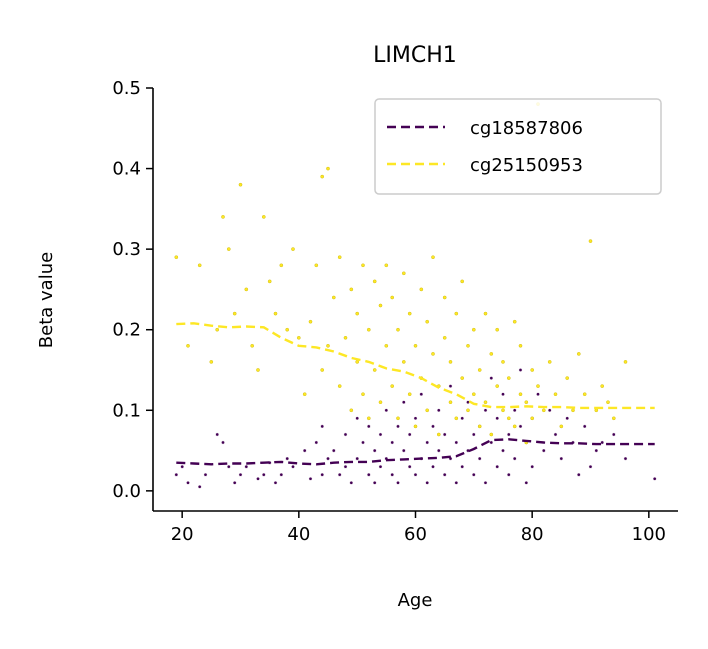  Describe the element at coordinates (126, 249) in the screenshot. I see `y-tick-label-0.3: 0.3` at that location.